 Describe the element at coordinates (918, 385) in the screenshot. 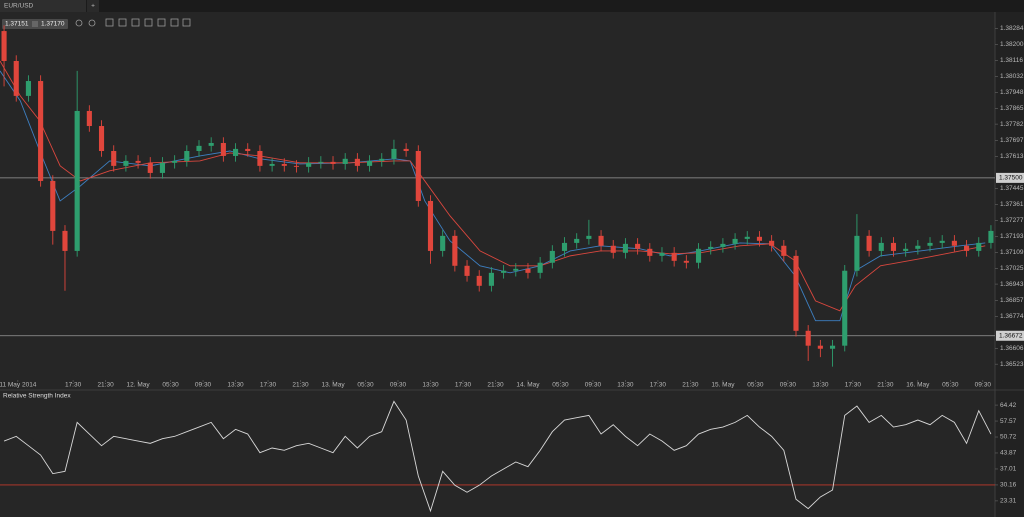

I see `x-tick-label: 16. May` at that location.